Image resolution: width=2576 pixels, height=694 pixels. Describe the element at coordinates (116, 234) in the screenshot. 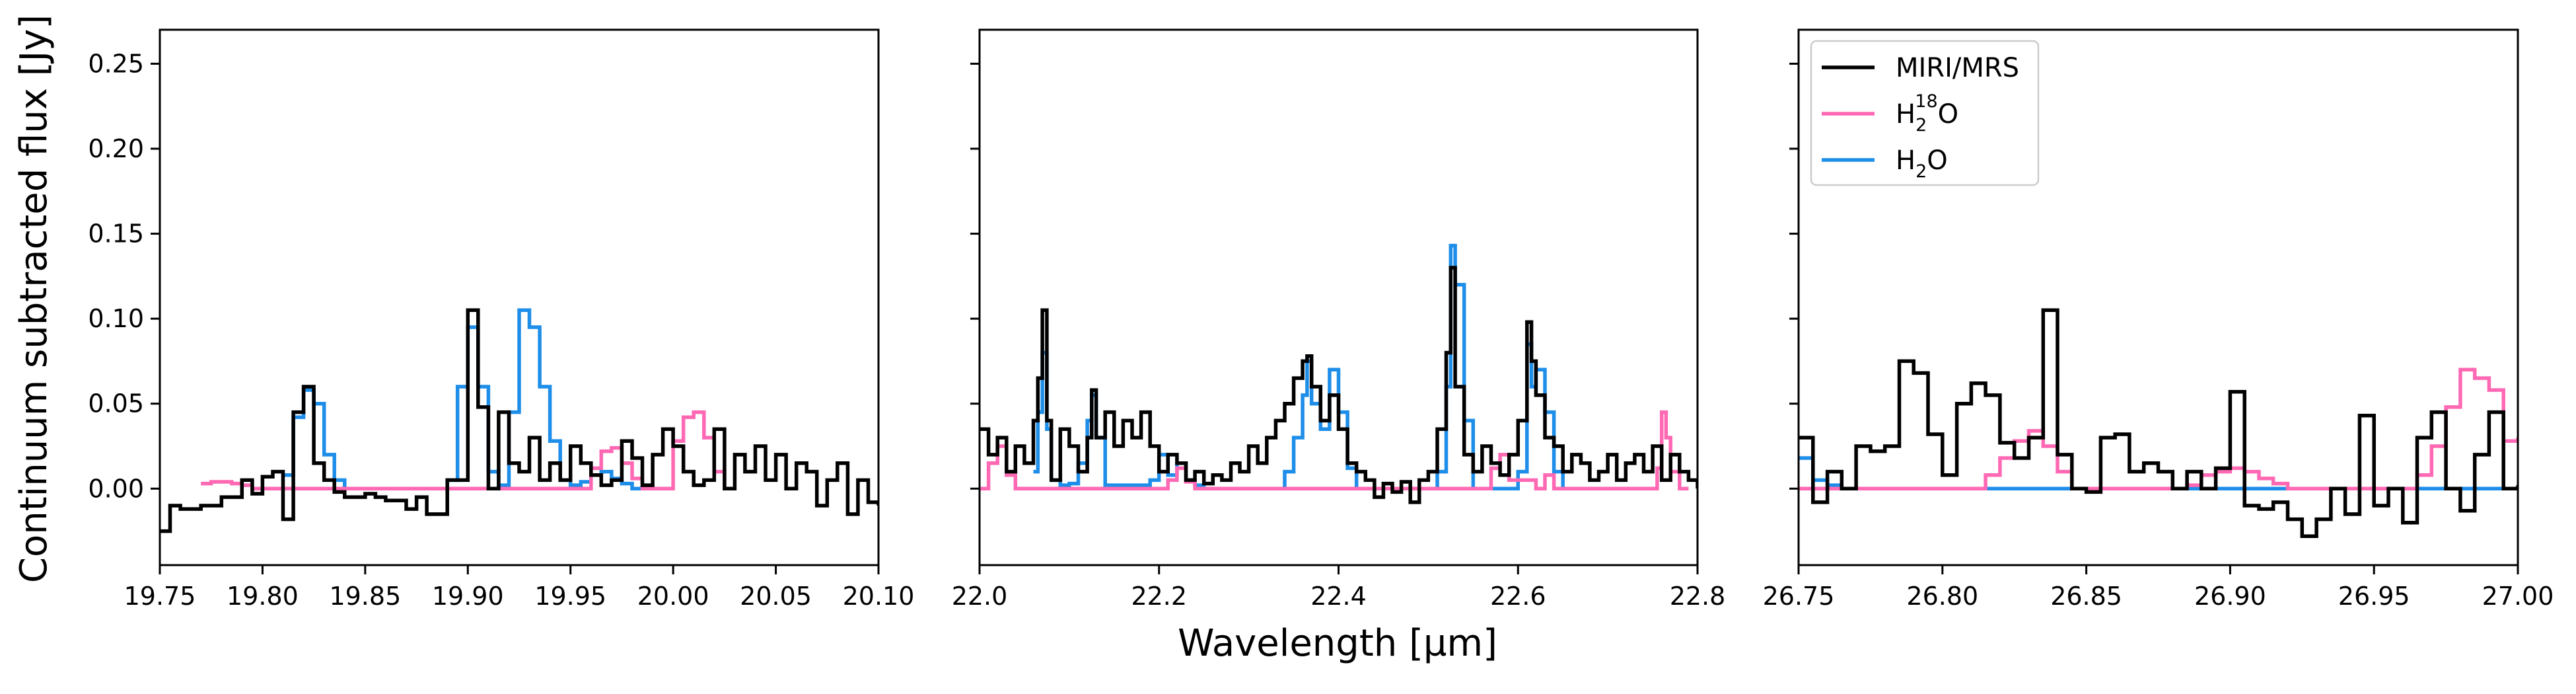

I see `y-tick-label: 0.15` at that location.